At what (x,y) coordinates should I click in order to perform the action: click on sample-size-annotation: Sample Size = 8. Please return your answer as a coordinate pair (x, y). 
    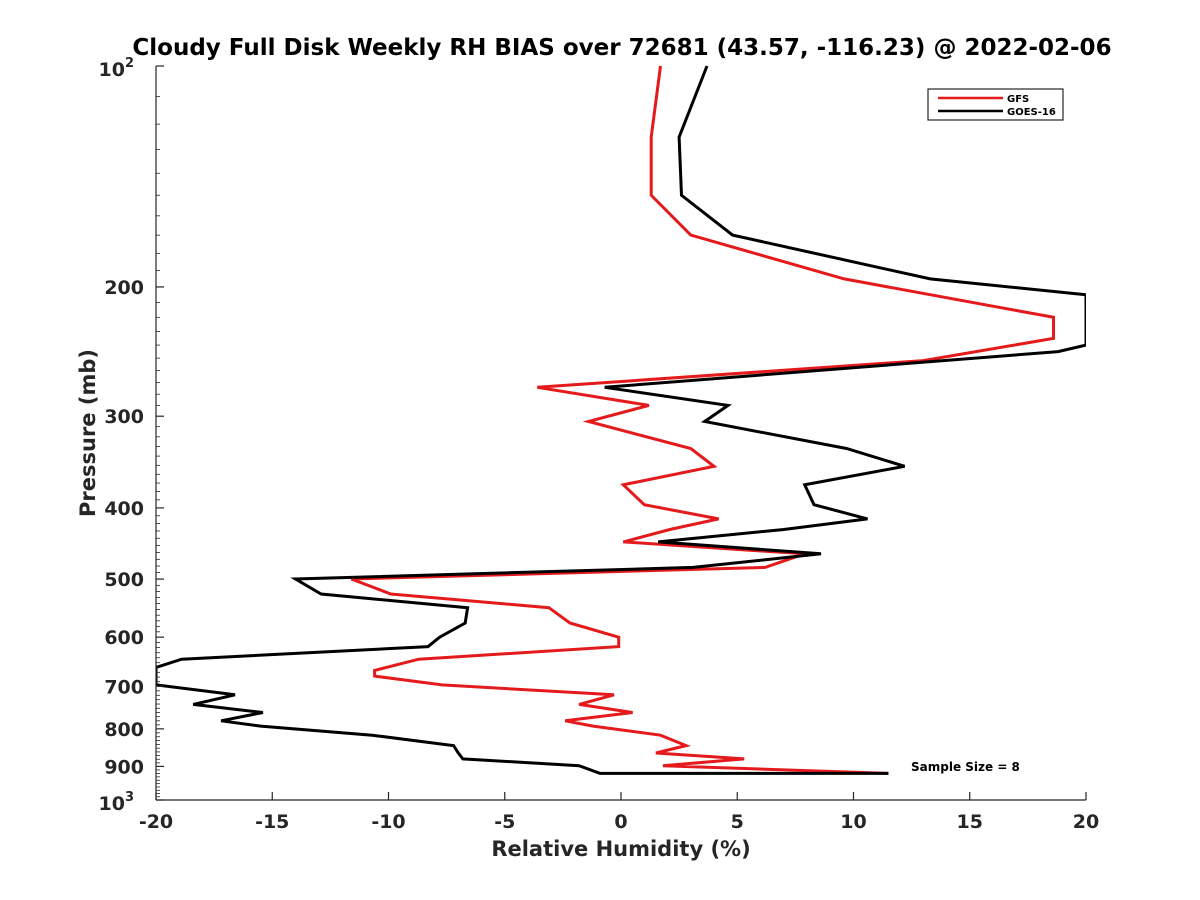
    Looking at the image, I should click on (965, 767).